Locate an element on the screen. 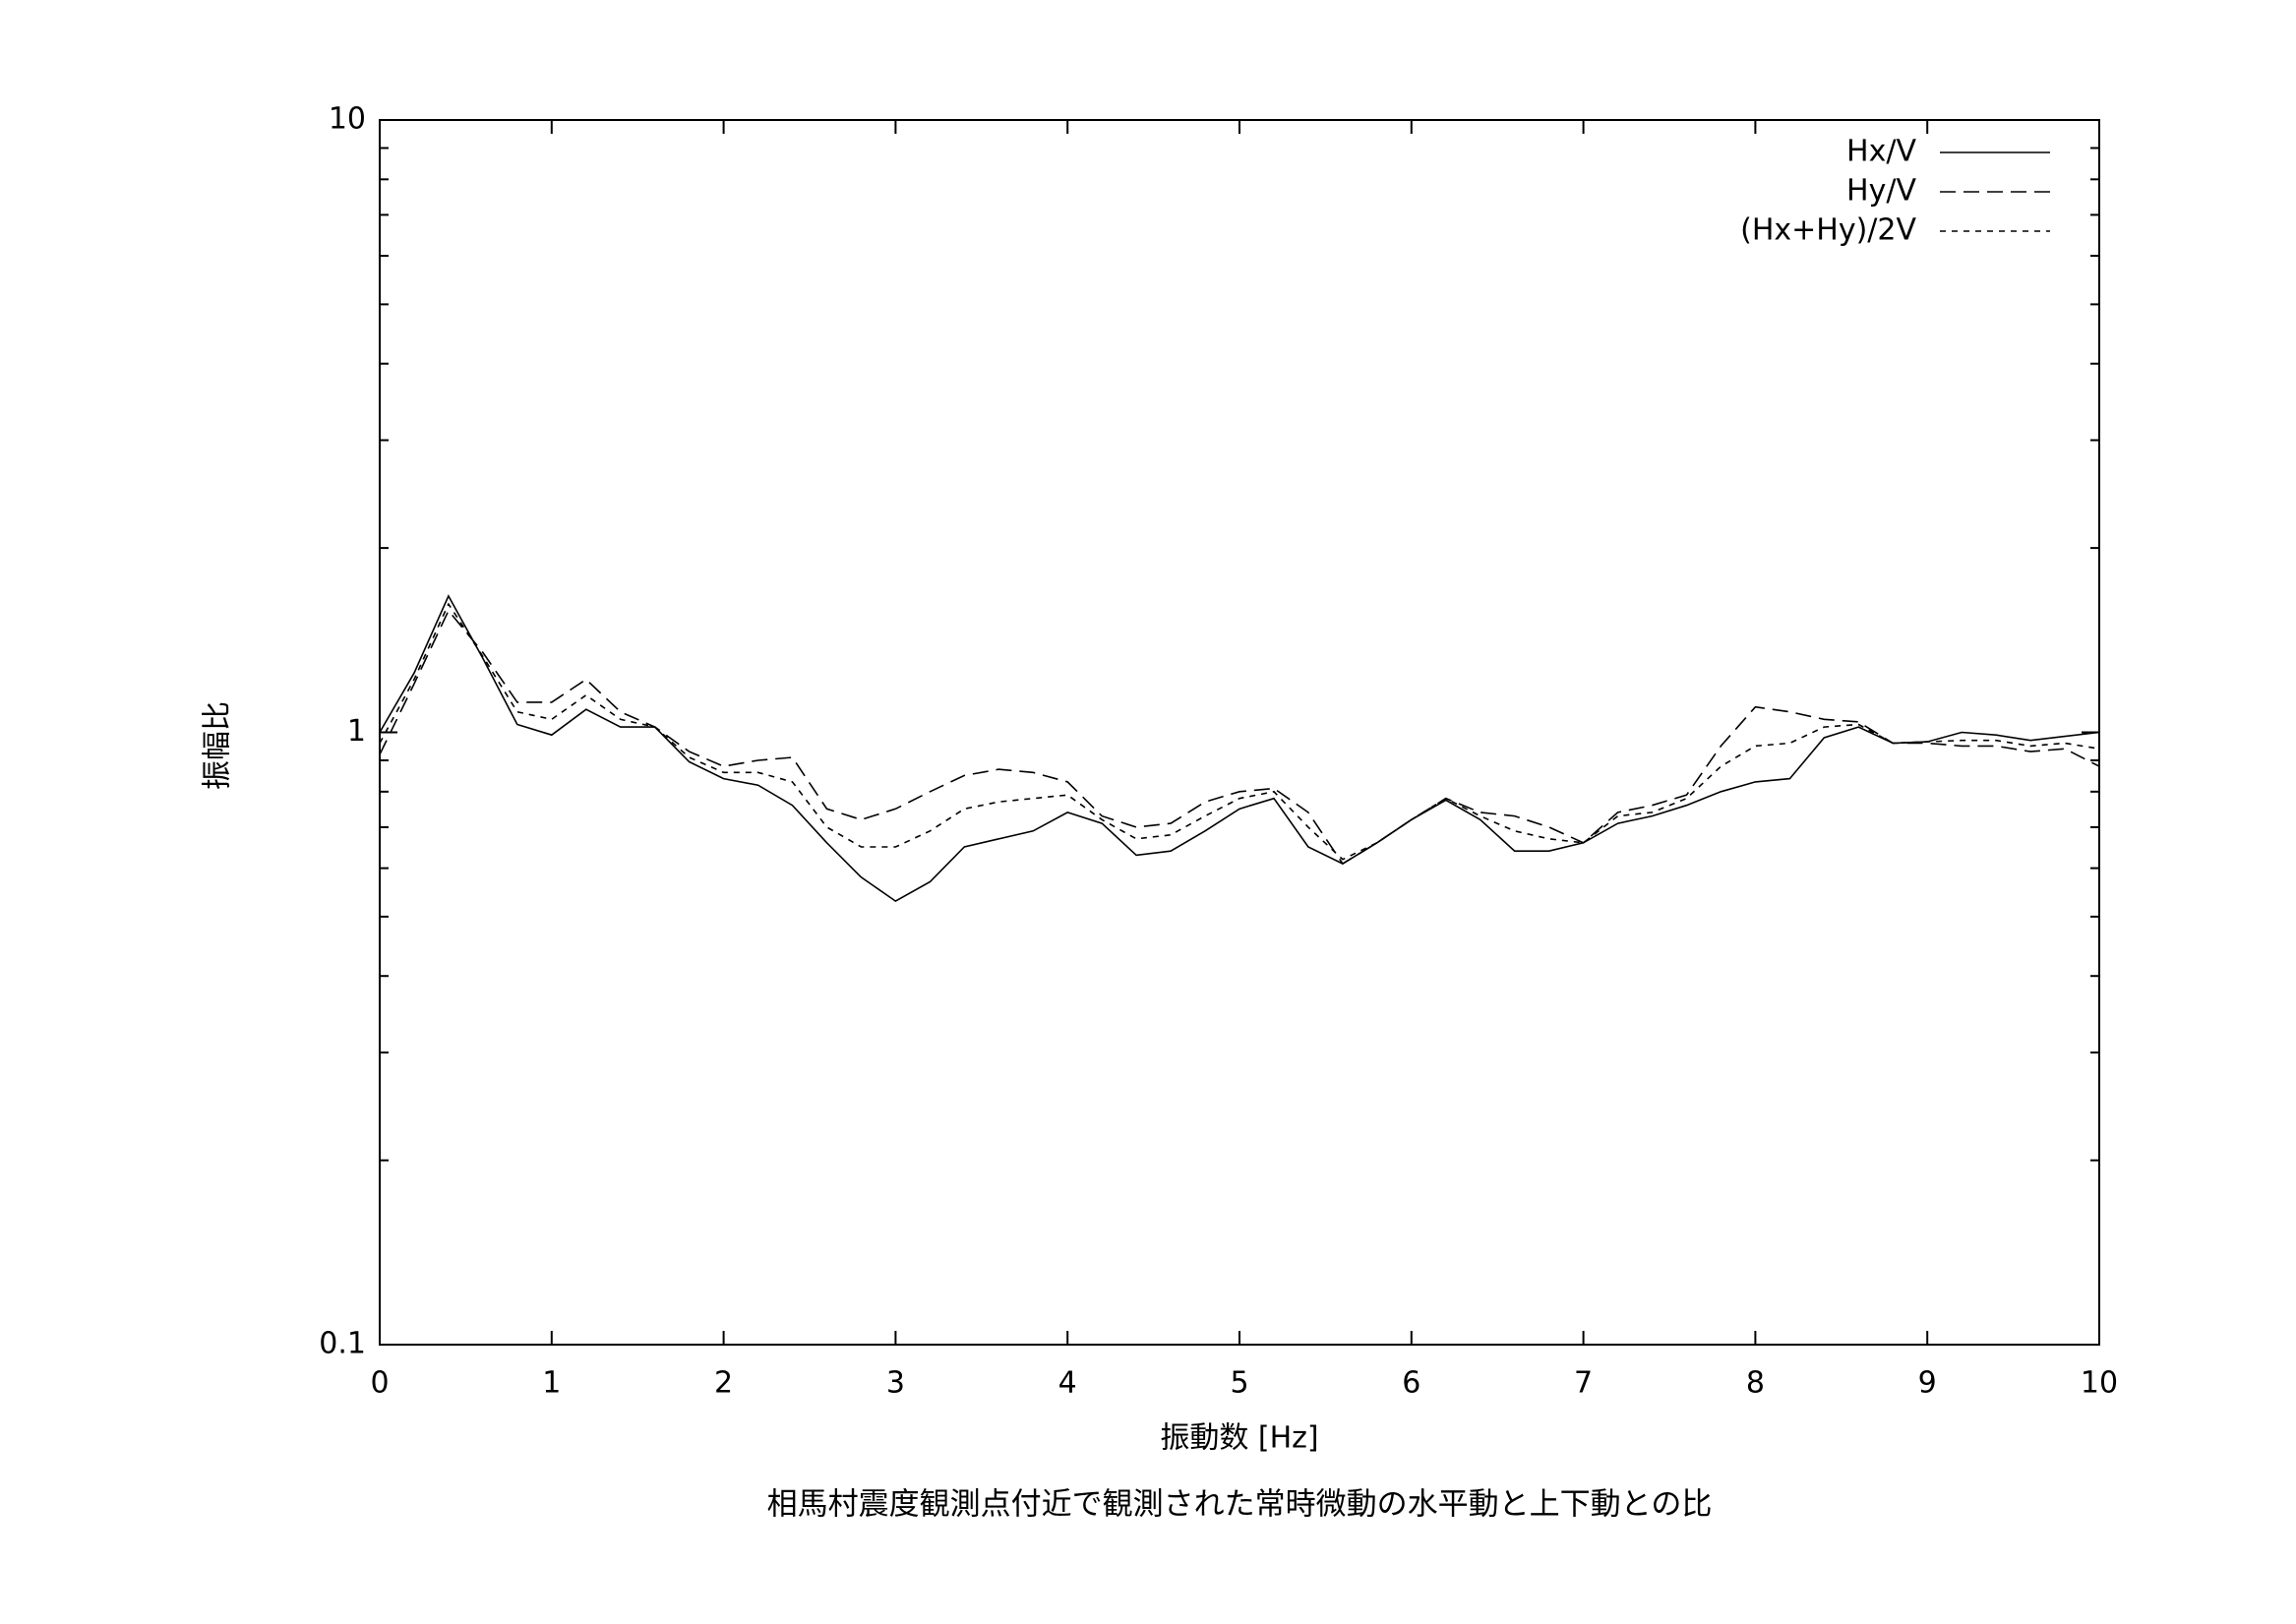 Image resolution: width=2296 pixels, height=1624 pixels. x-tick-label: 5 is located at coordinates (1239, 1383).